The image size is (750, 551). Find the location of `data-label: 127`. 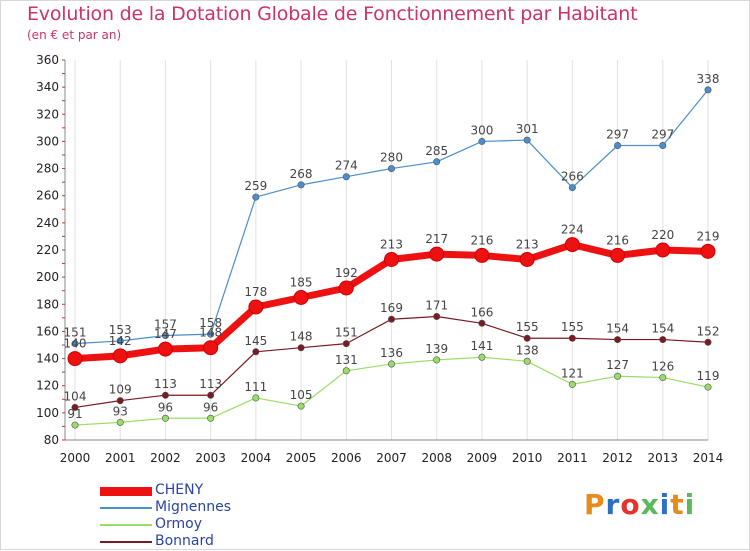

data-label: 127 is located at coordinates (617, 365).